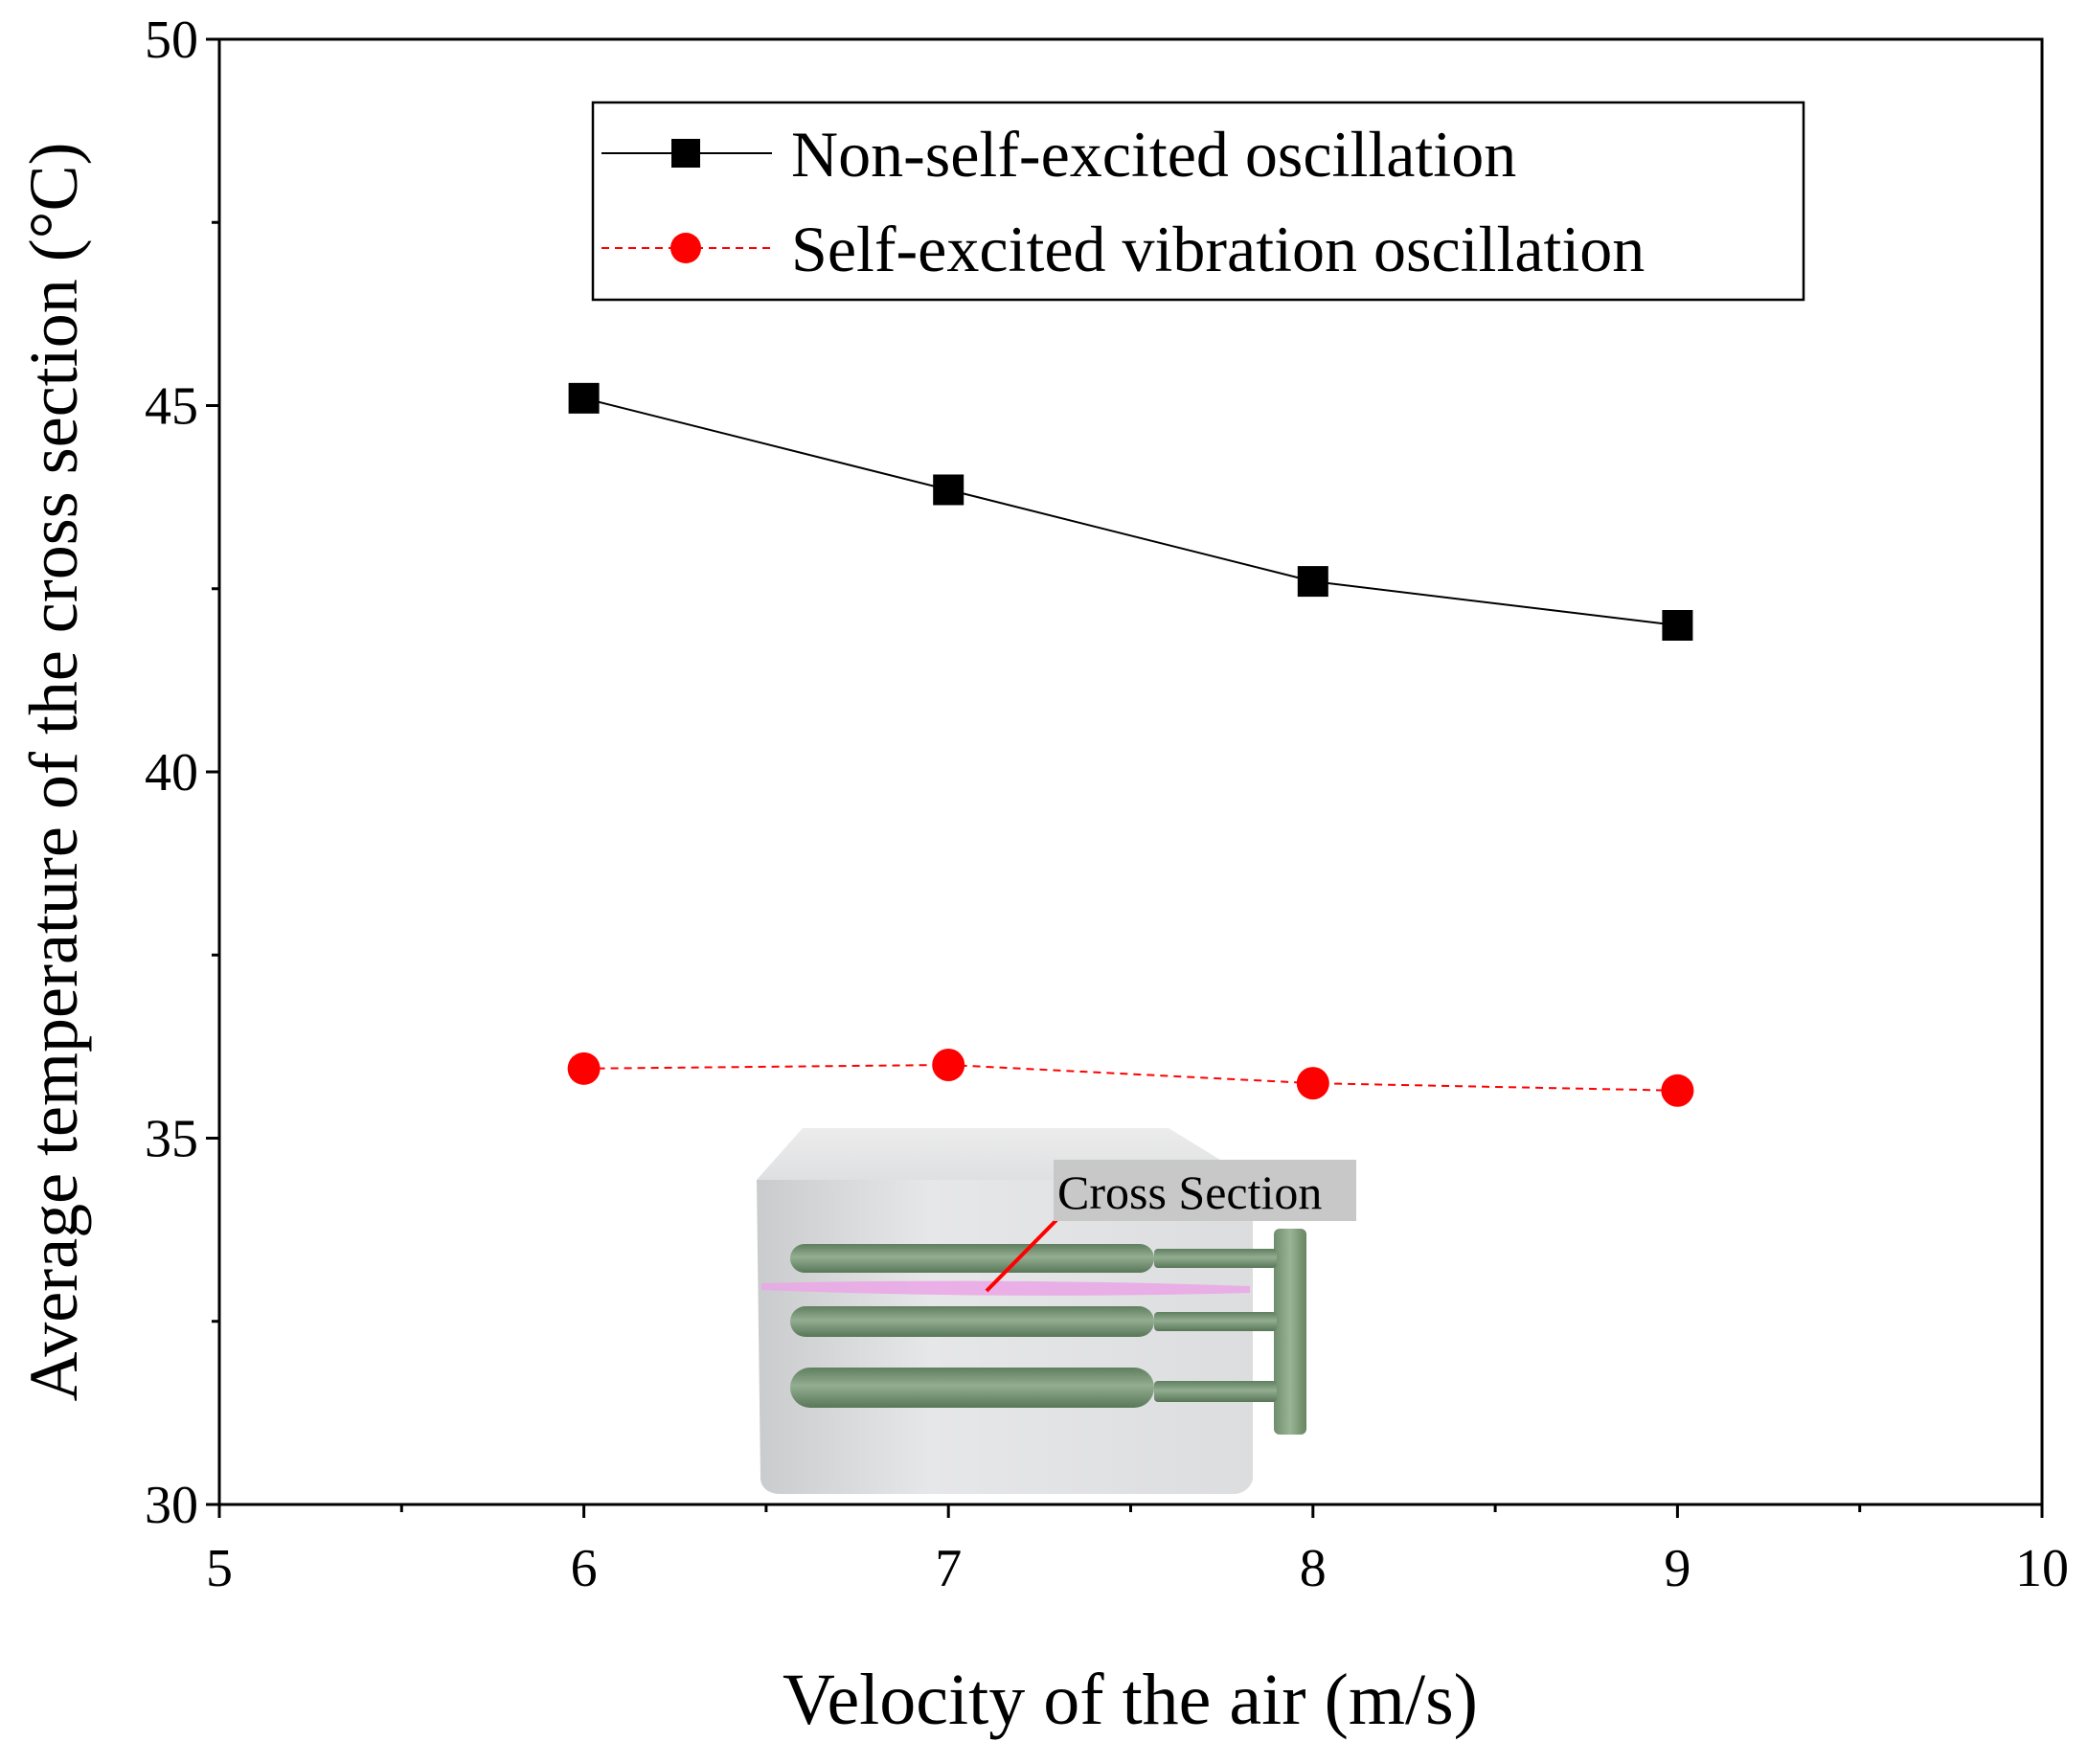  I want to click on x-tick-label: 7, so click(948, 1568).